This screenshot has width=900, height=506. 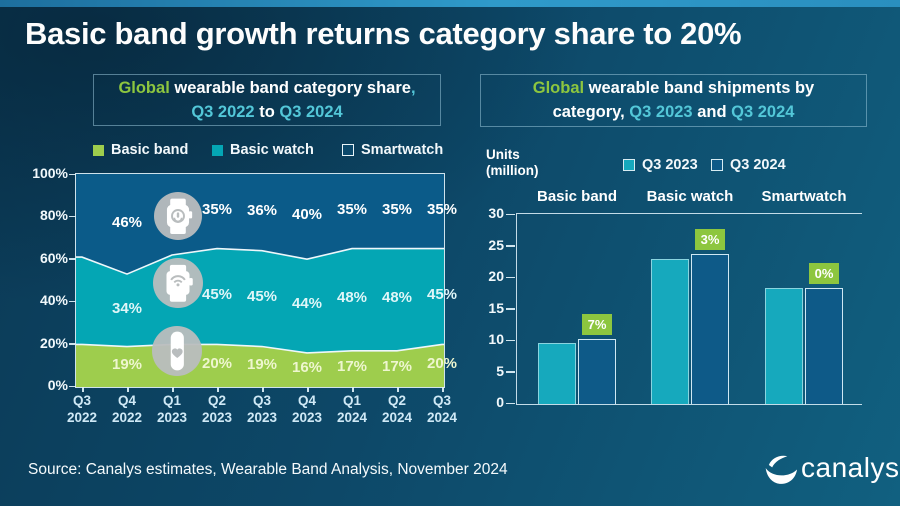 I want to click on top-accent-strip, so click(x=450, y=3).